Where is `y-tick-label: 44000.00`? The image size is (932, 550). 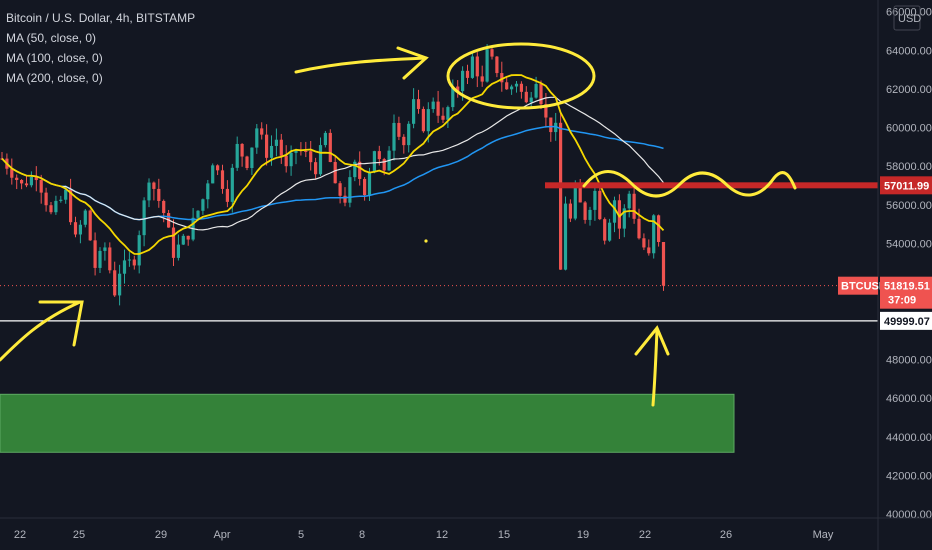 y-tick-label: 44000.00 is located at coordinates (909, 438).